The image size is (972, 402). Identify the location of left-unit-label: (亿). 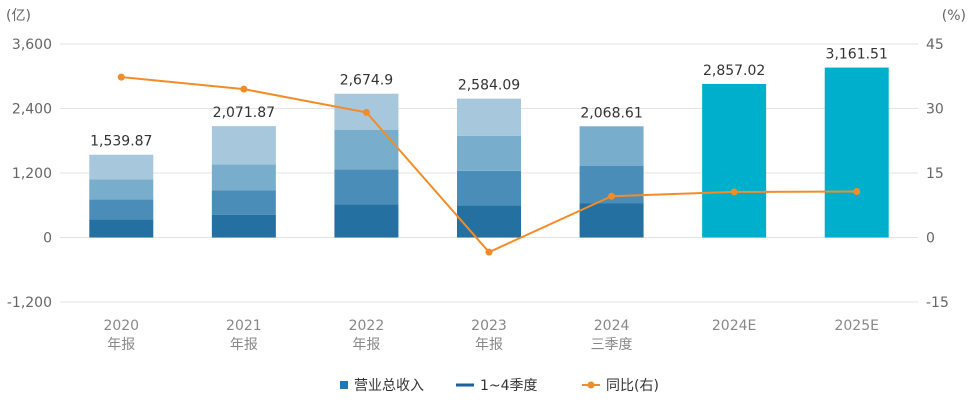
(18, 16).